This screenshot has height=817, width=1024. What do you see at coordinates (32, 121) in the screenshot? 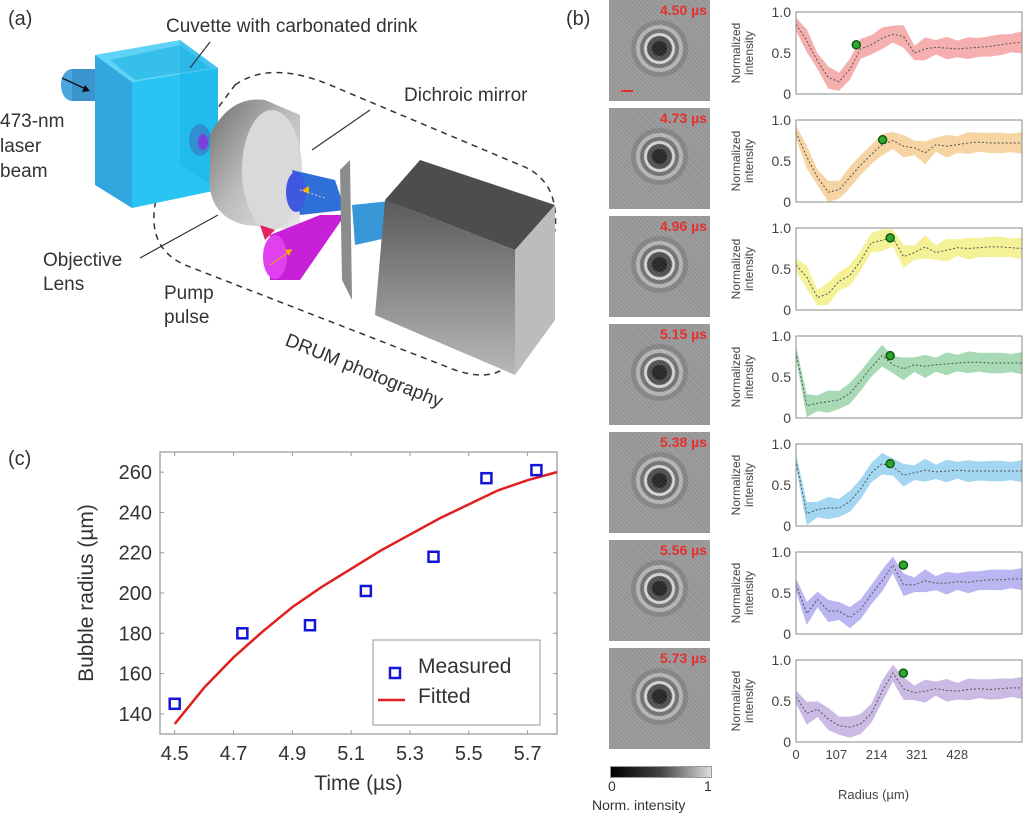
I see `laser-callout-1: 473-nm` at bounding box center [32, 121].